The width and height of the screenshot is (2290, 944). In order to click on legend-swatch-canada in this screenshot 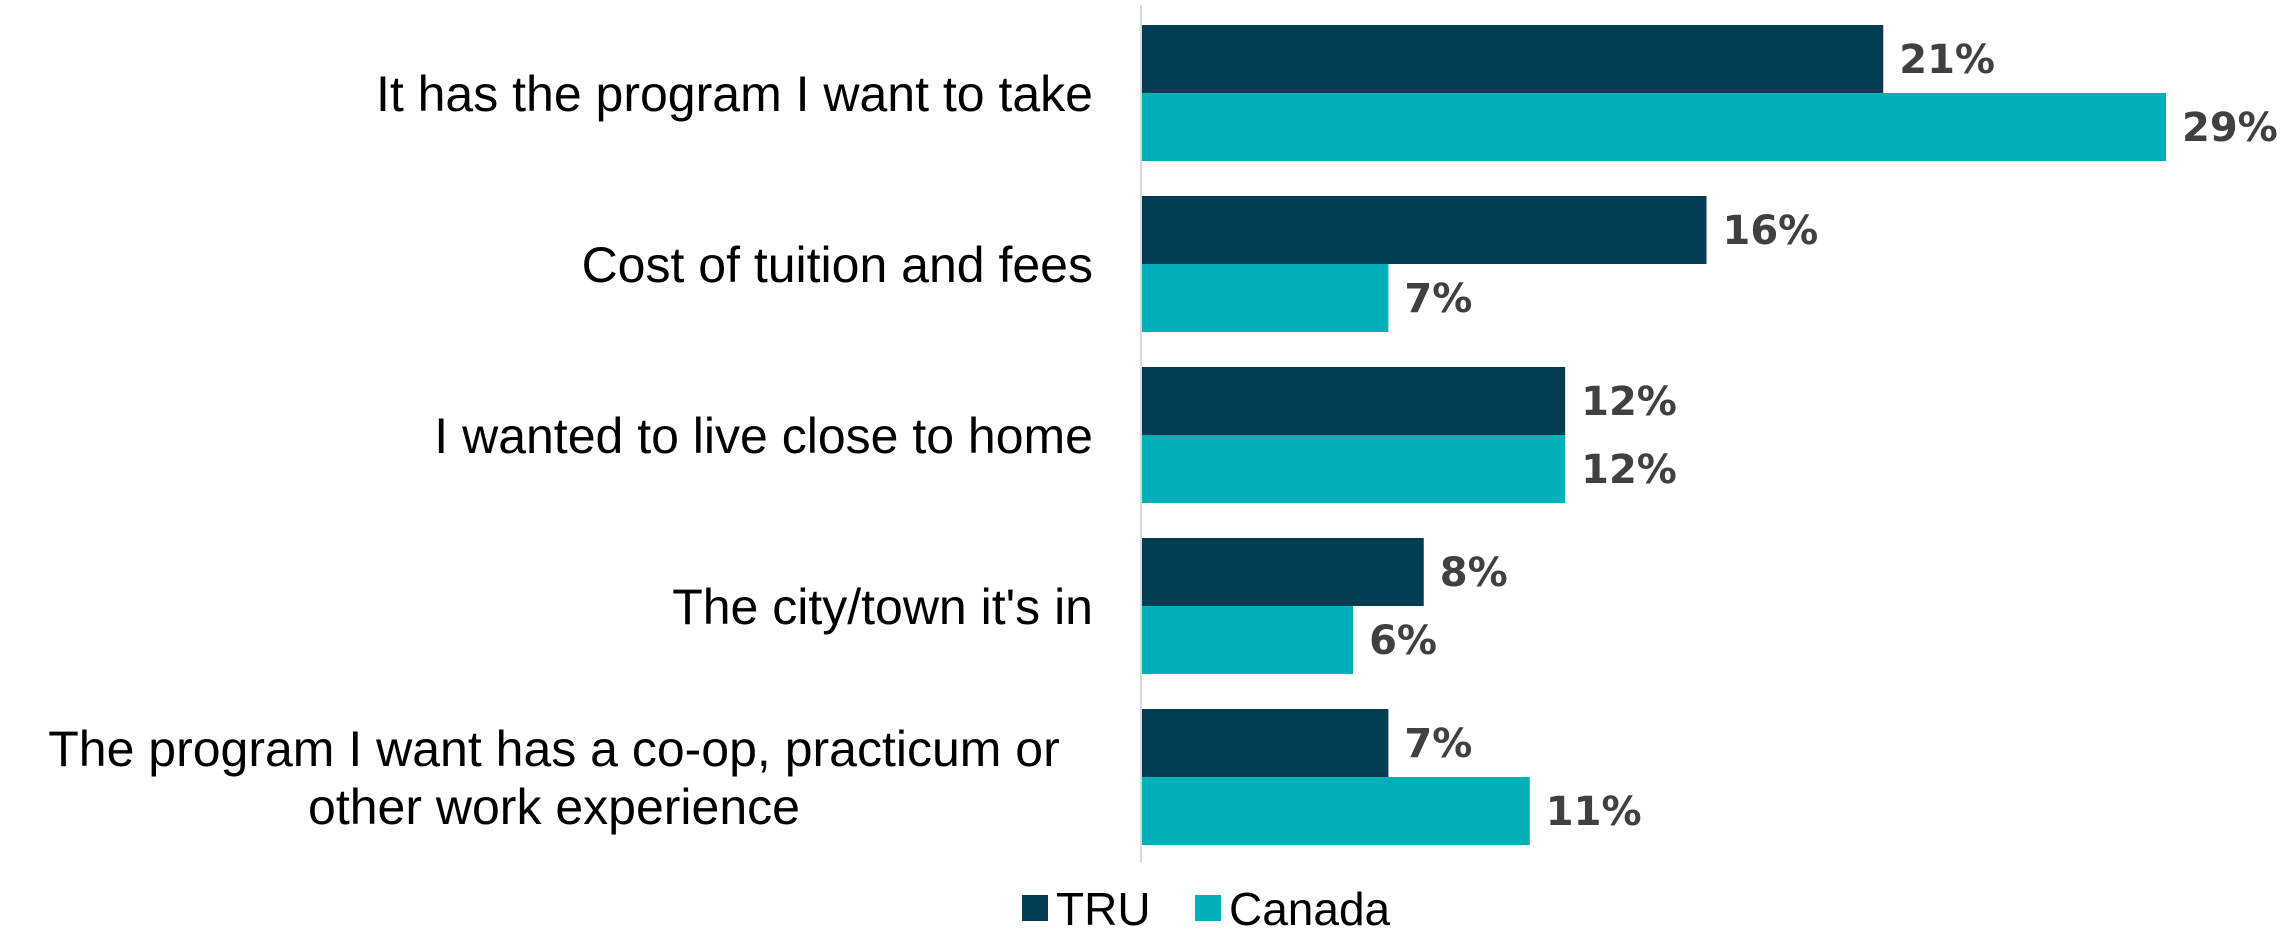, I will do `click(1208, 908)`.